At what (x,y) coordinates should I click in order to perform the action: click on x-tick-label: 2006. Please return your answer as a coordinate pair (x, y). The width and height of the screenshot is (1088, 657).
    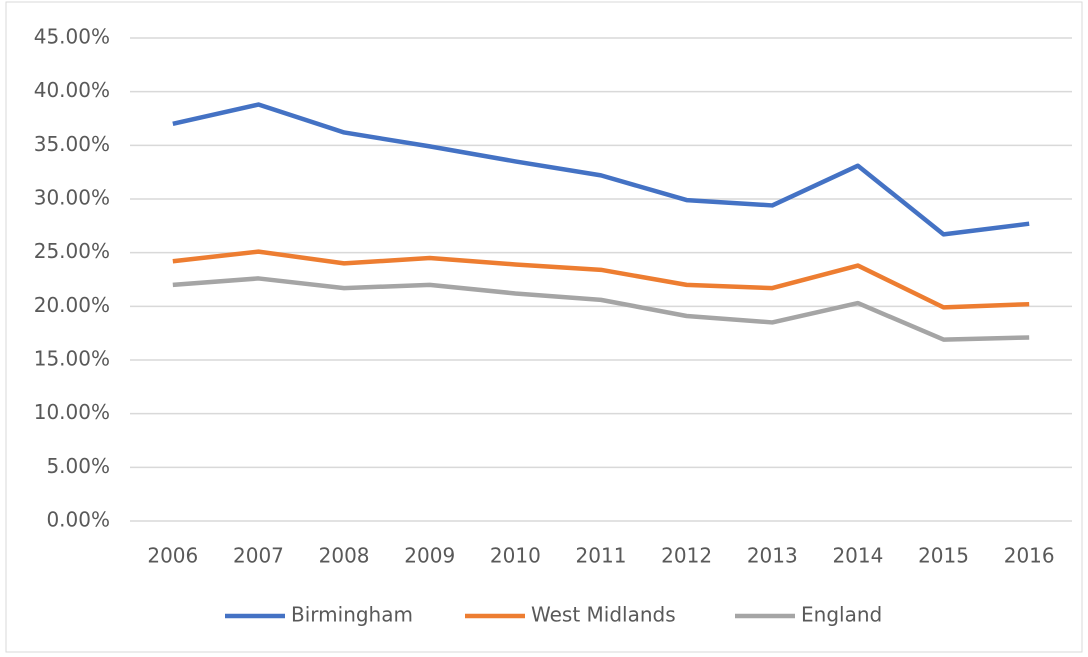
    Looking at the image, I should click on (172, 556).